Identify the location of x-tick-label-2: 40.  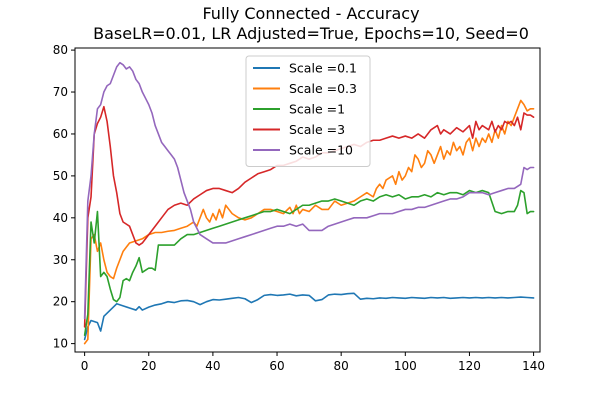
(212, 366).